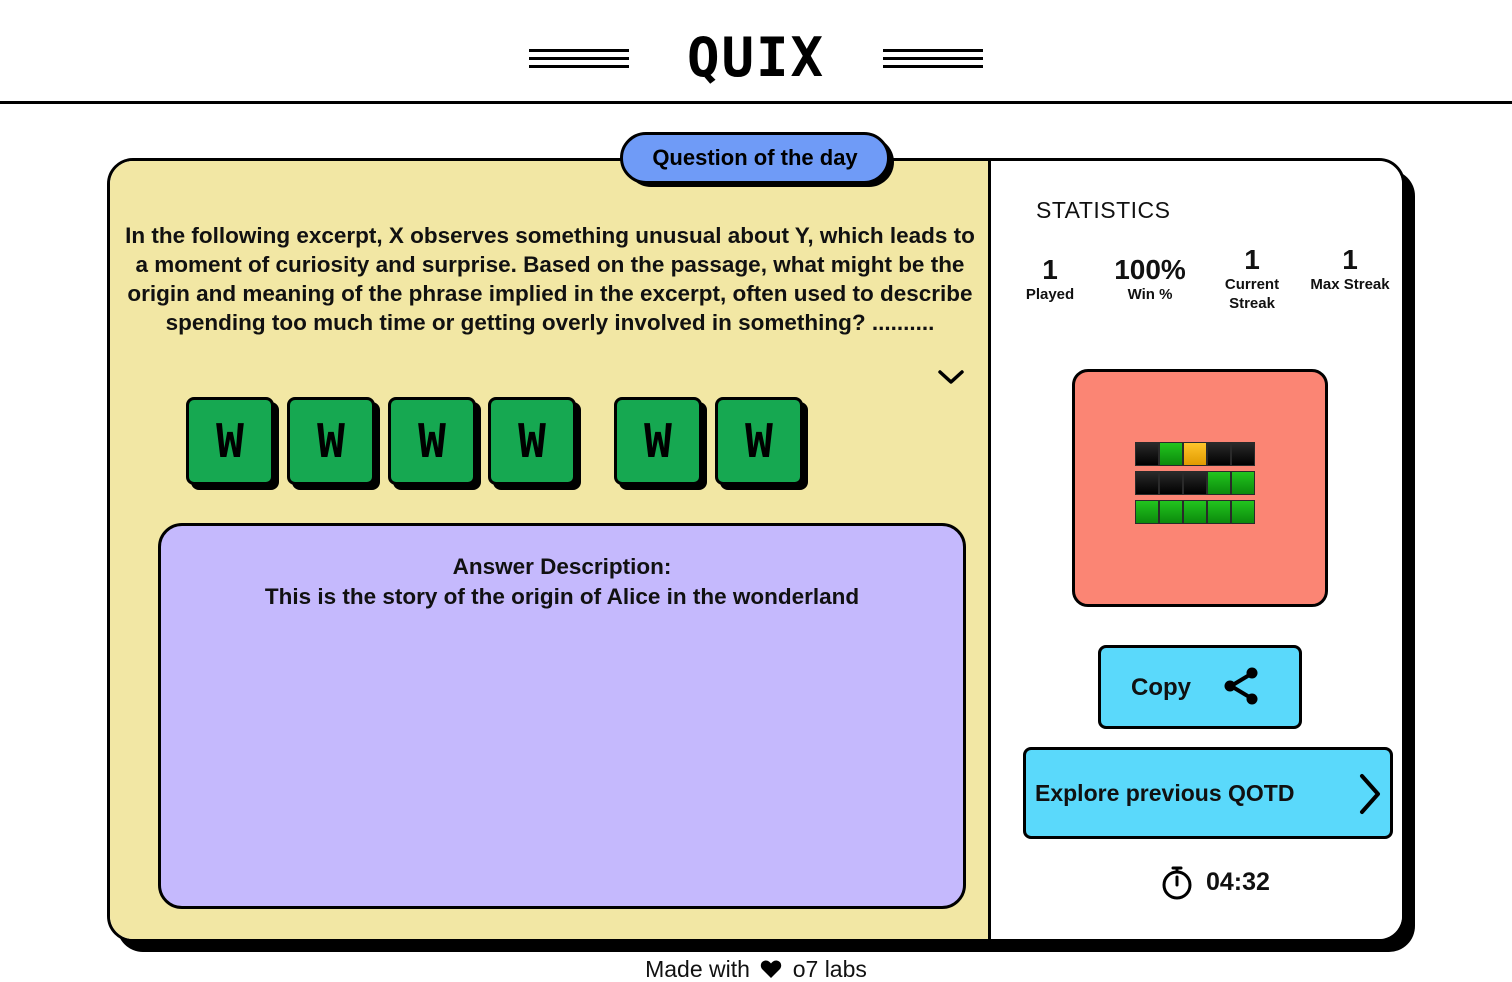  I want to click on result-cell-yellow, so click(1195, 454).